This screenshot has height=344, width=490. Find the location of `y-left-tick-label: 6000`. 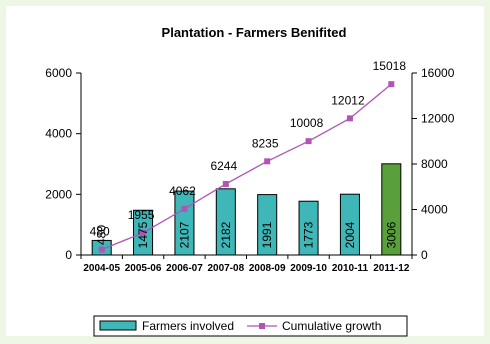

y-left-tick-label: 6000 is located at coordinates (58, 73).